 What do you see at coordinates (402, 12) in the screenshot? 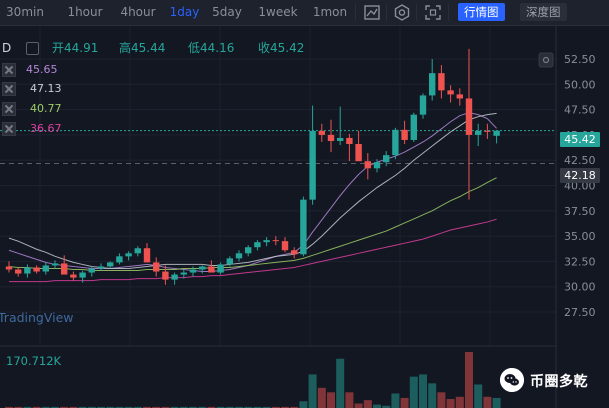
I see `settings-gear-icon` at bounding box center [402, 12].